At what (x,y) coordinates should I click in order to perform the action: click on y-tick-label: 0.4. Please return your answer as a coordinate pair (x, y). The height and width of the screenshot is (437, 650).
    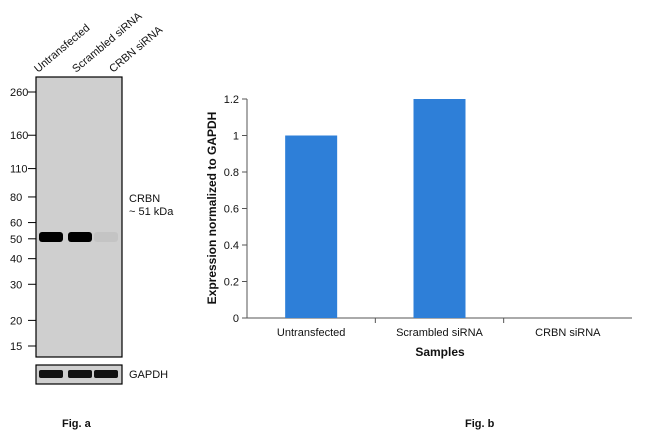
    Looking at the image, I should click on (231, 246).